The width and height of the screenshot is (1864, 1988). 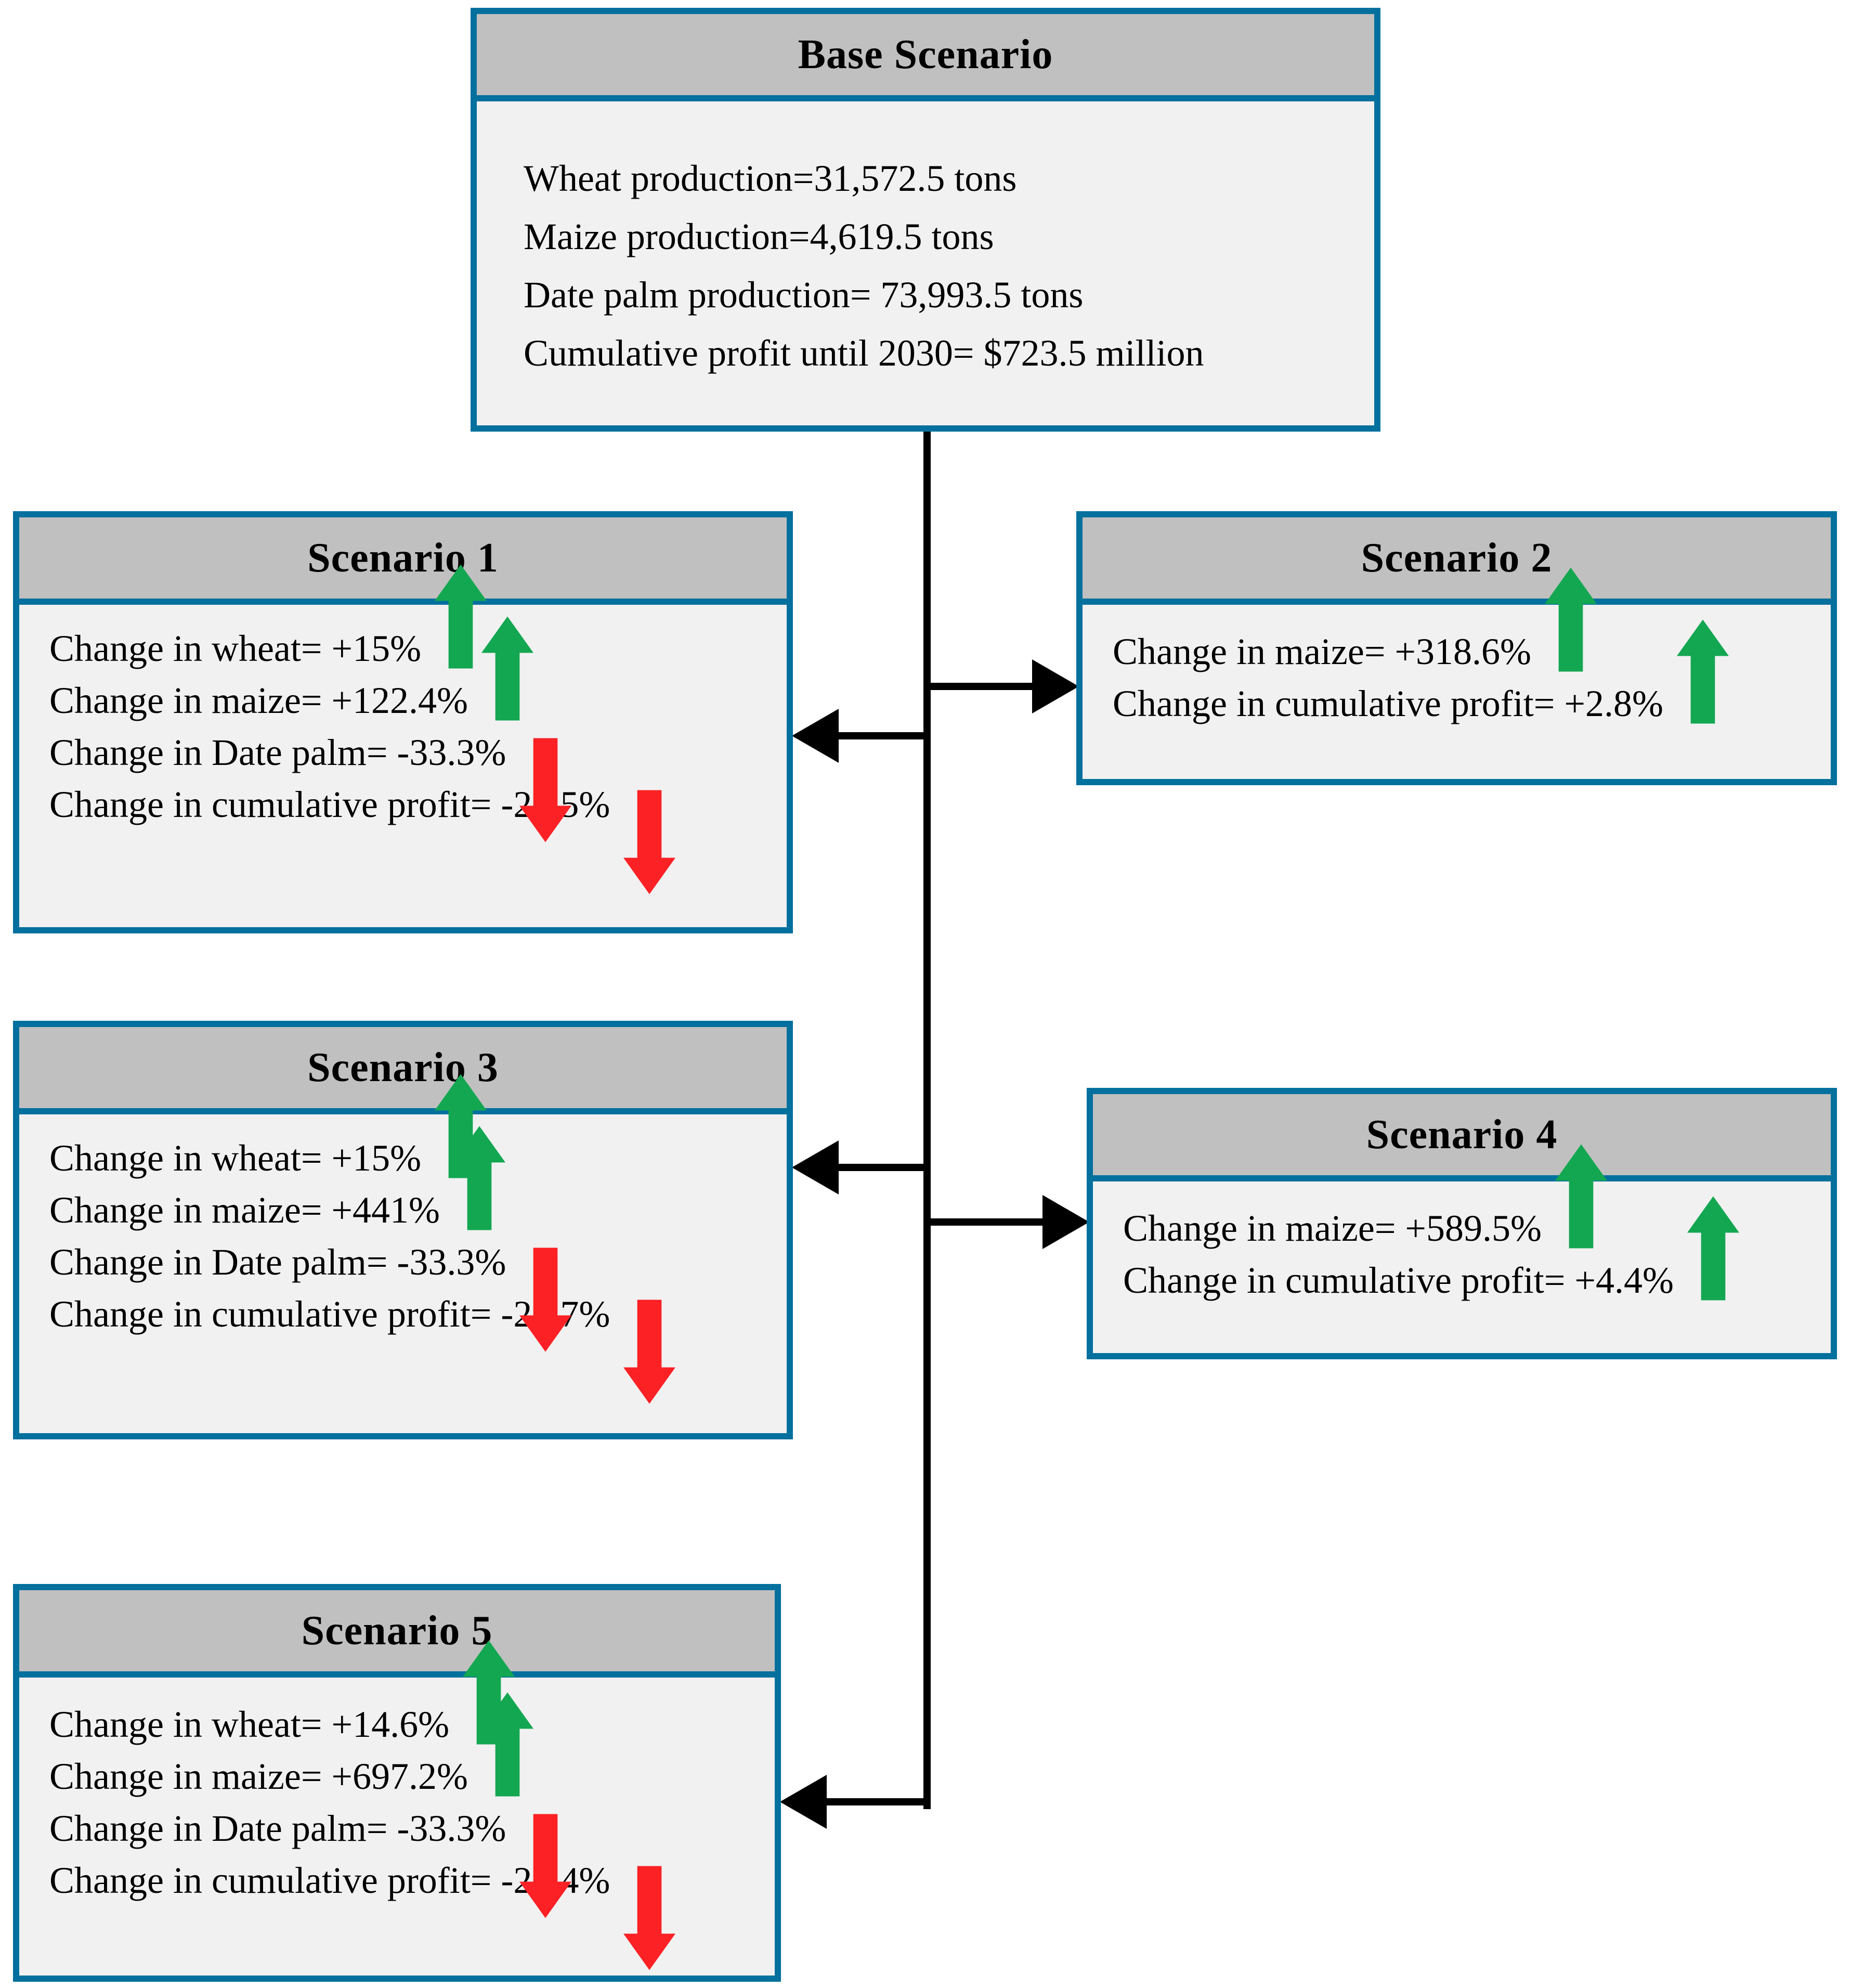 What do you see at coordinates (759, 236) in the screenshot?
I see `production-text: Maize production=4,619.5 tons` at bounding box center [759, 236].